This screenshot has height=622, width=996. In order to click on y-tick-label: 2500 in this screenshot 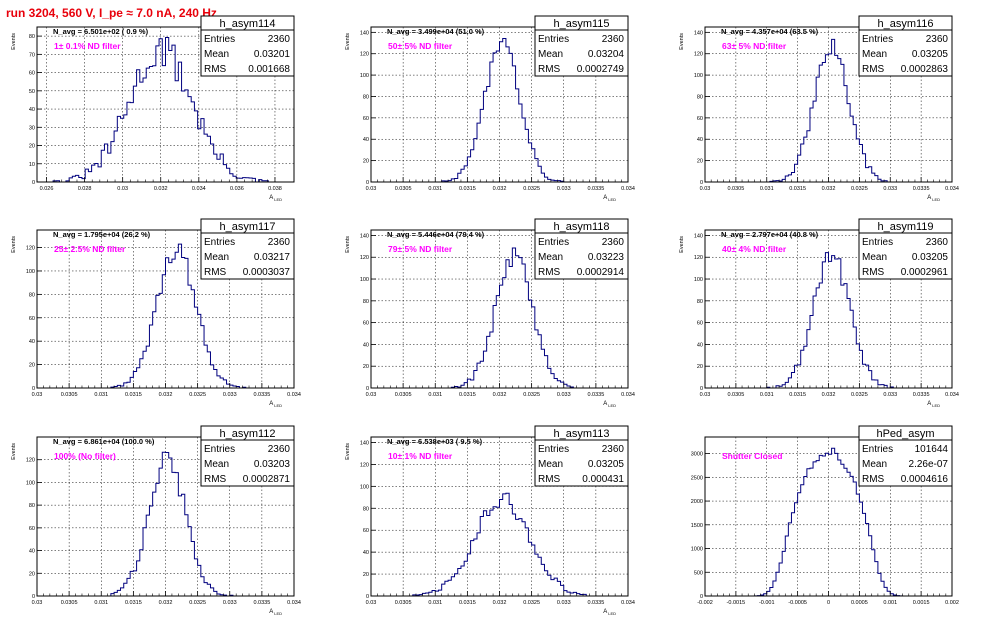, I will do `click(697, 478)`.